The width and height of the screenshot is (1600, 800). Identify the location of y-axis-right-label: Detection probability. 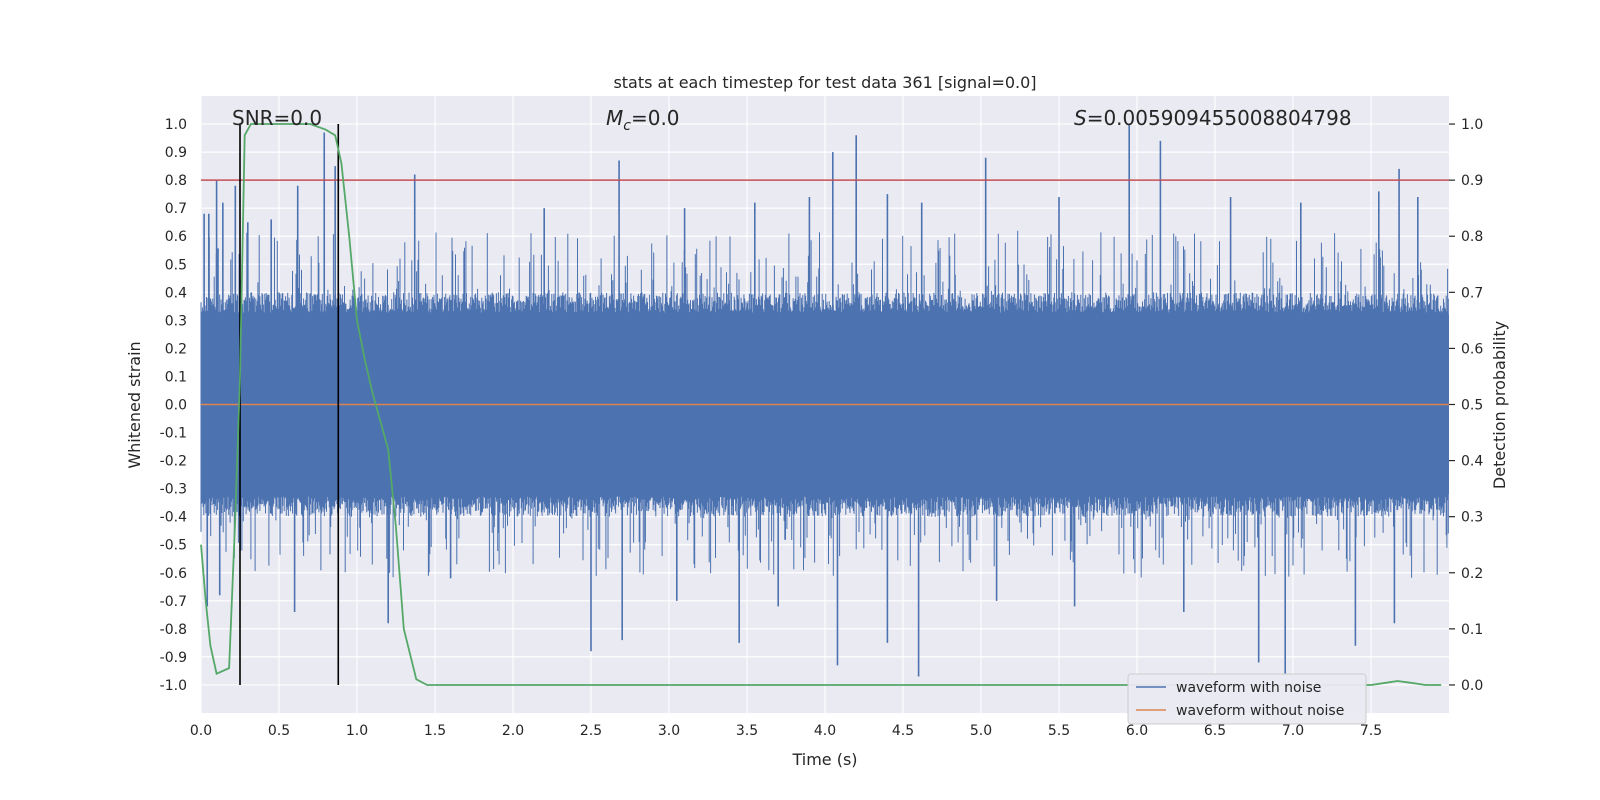
(1499, 405).